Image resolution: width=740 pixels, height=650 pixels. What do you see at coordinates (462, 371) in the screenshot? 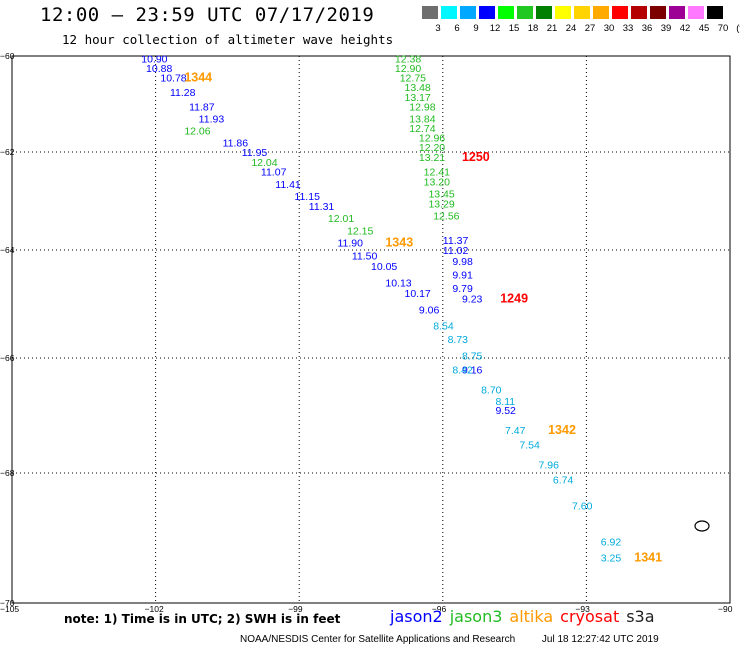
I see `swh-value-s3a: 8.42` at bounding box center [462, 371].